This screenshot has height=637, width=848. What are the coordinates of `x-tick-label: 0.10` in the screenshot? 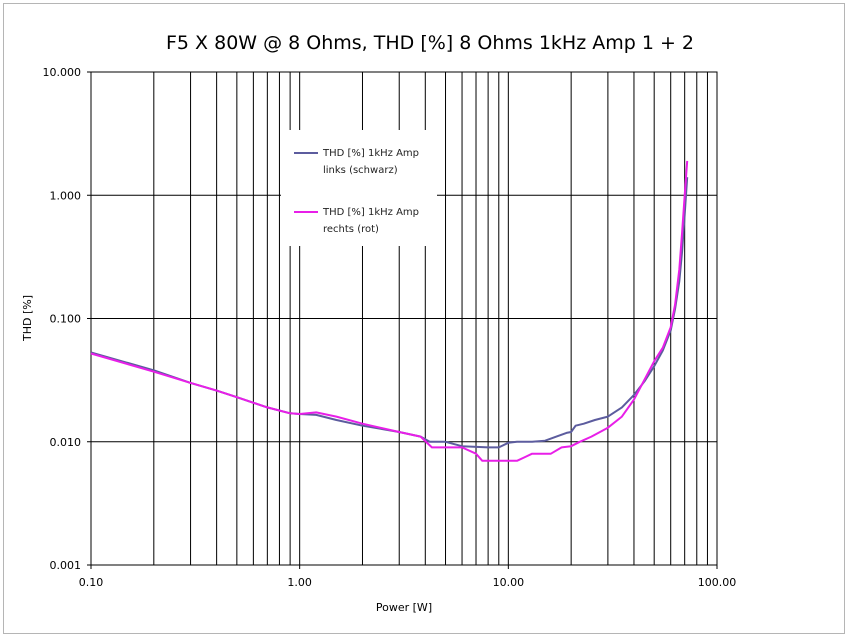 It's located at (91, 582).